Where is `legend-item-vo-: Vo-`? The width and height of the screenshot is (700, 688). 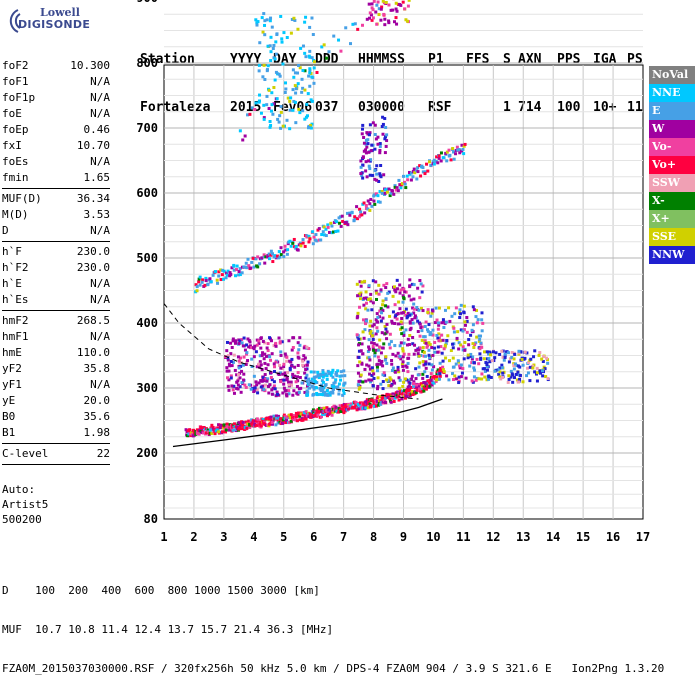
legend-item-vo-: Vo- is located at coordinates (672, 147).